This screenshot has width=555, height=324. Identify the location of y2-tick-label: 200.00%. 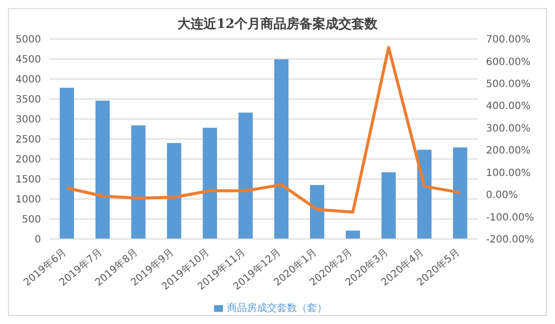
(508, 151).